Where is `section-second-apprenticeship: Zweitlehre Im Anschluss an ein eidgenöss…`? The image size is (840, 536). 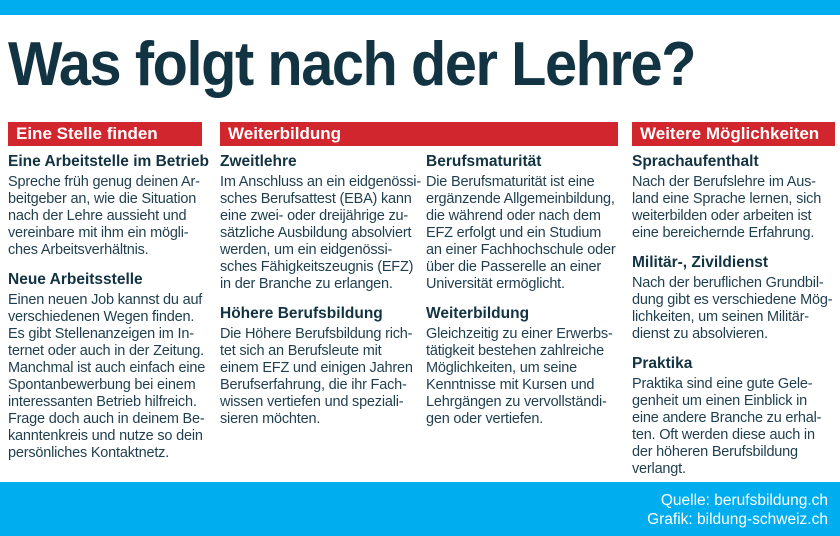
section-second-apprenticeship: Zweitlehre Im Anschluss an ein eidgenöss… is located at coordinates (320, 222).